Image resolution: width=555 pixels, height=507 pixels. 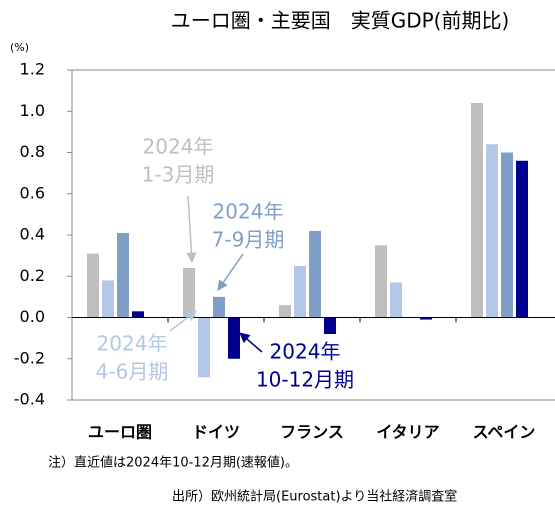 I want to click on chart-title: ユーロ圏・主要国 実質GDP(前期比), so click(x=340, y=21).